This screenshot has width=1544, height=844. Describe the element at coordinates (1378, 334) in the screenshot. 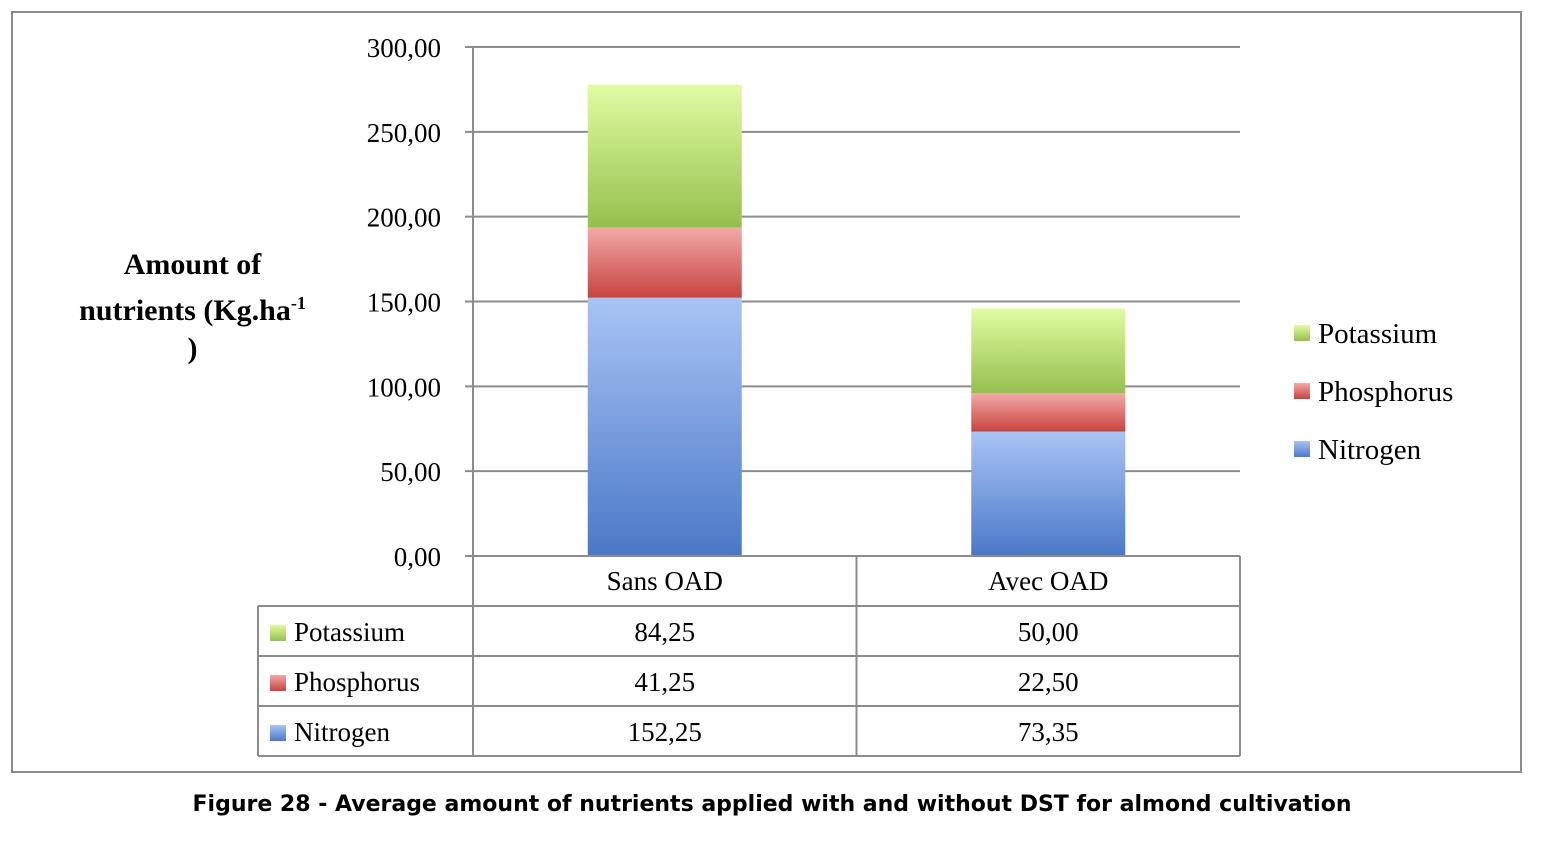

I see `legend-label: Potassium` at that location.